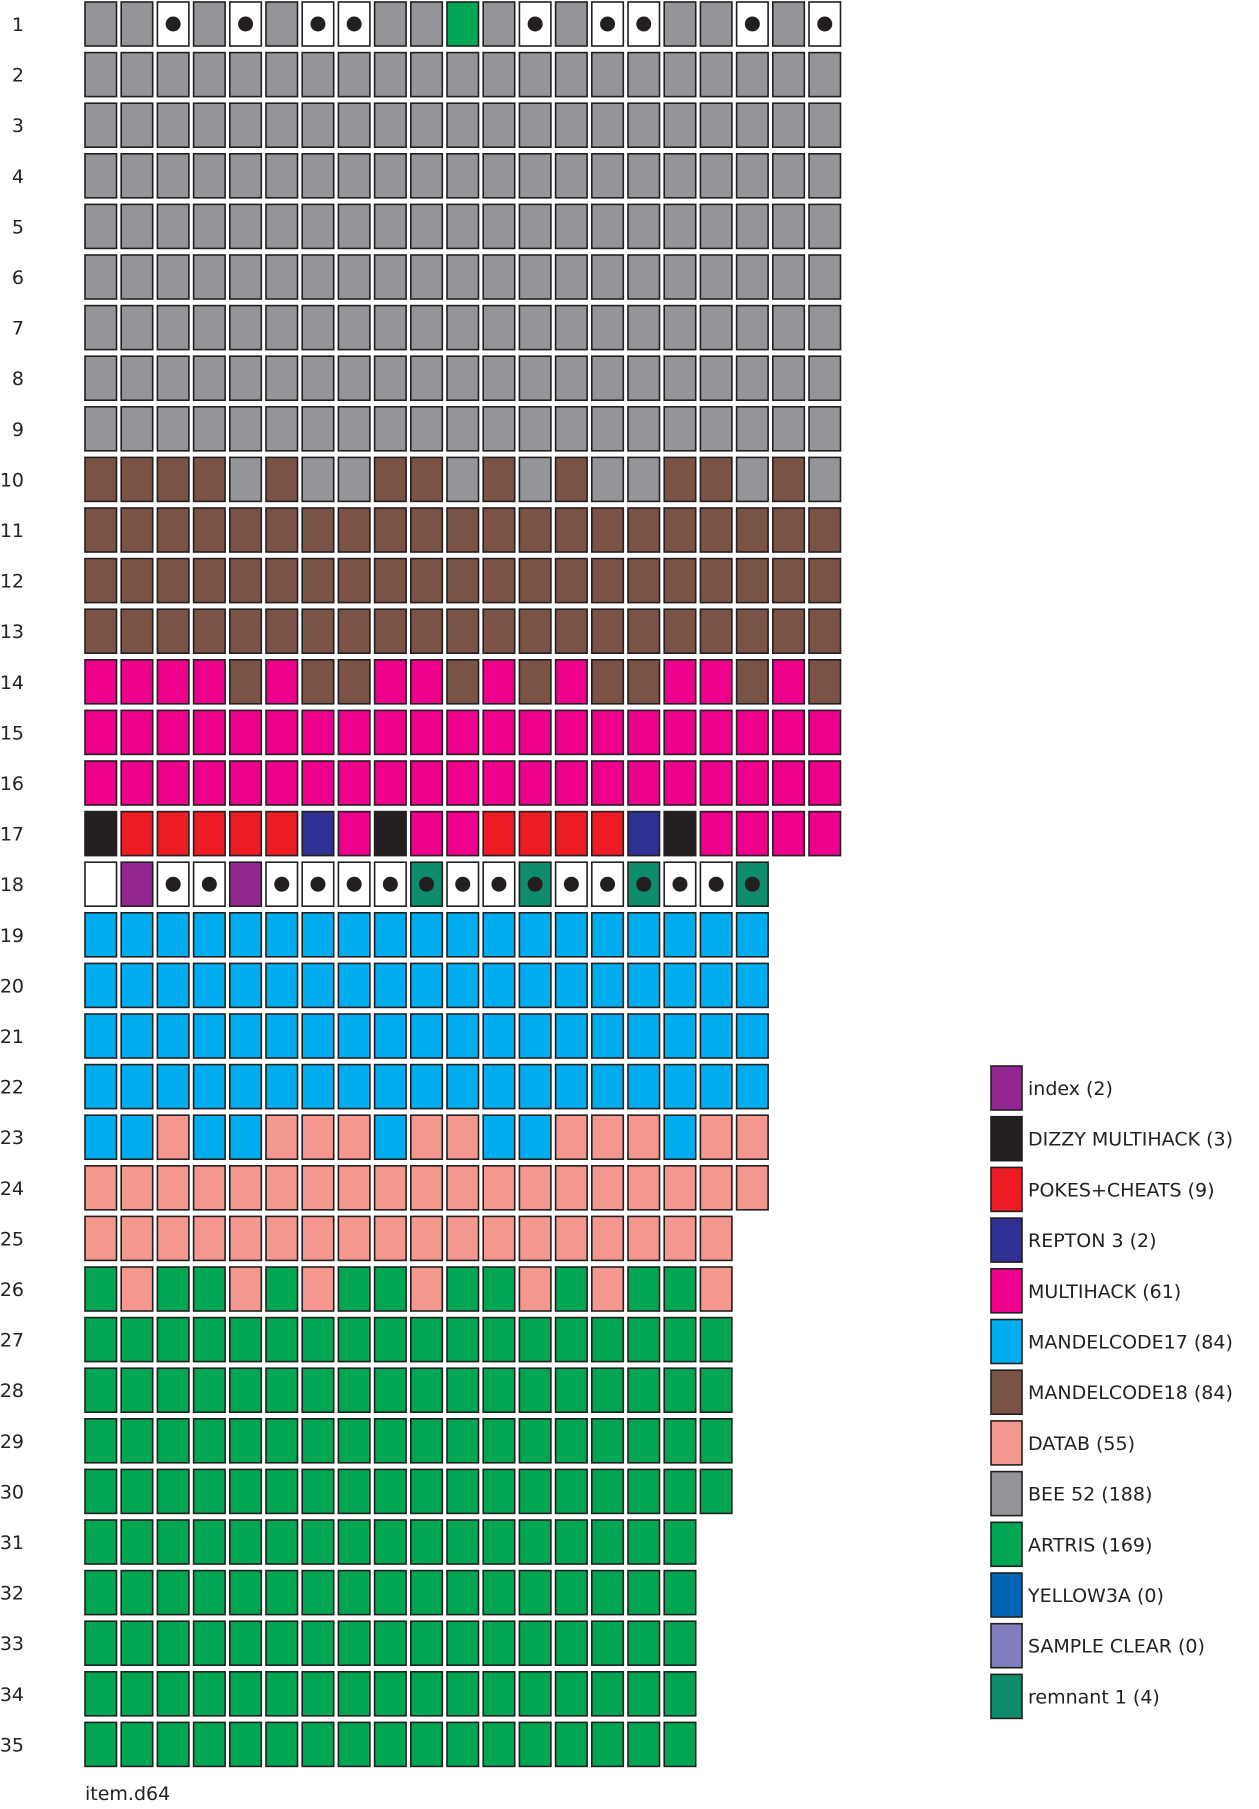  I want to click on legend-label: MANDELCODE18 (84), so click(1130, 1393).